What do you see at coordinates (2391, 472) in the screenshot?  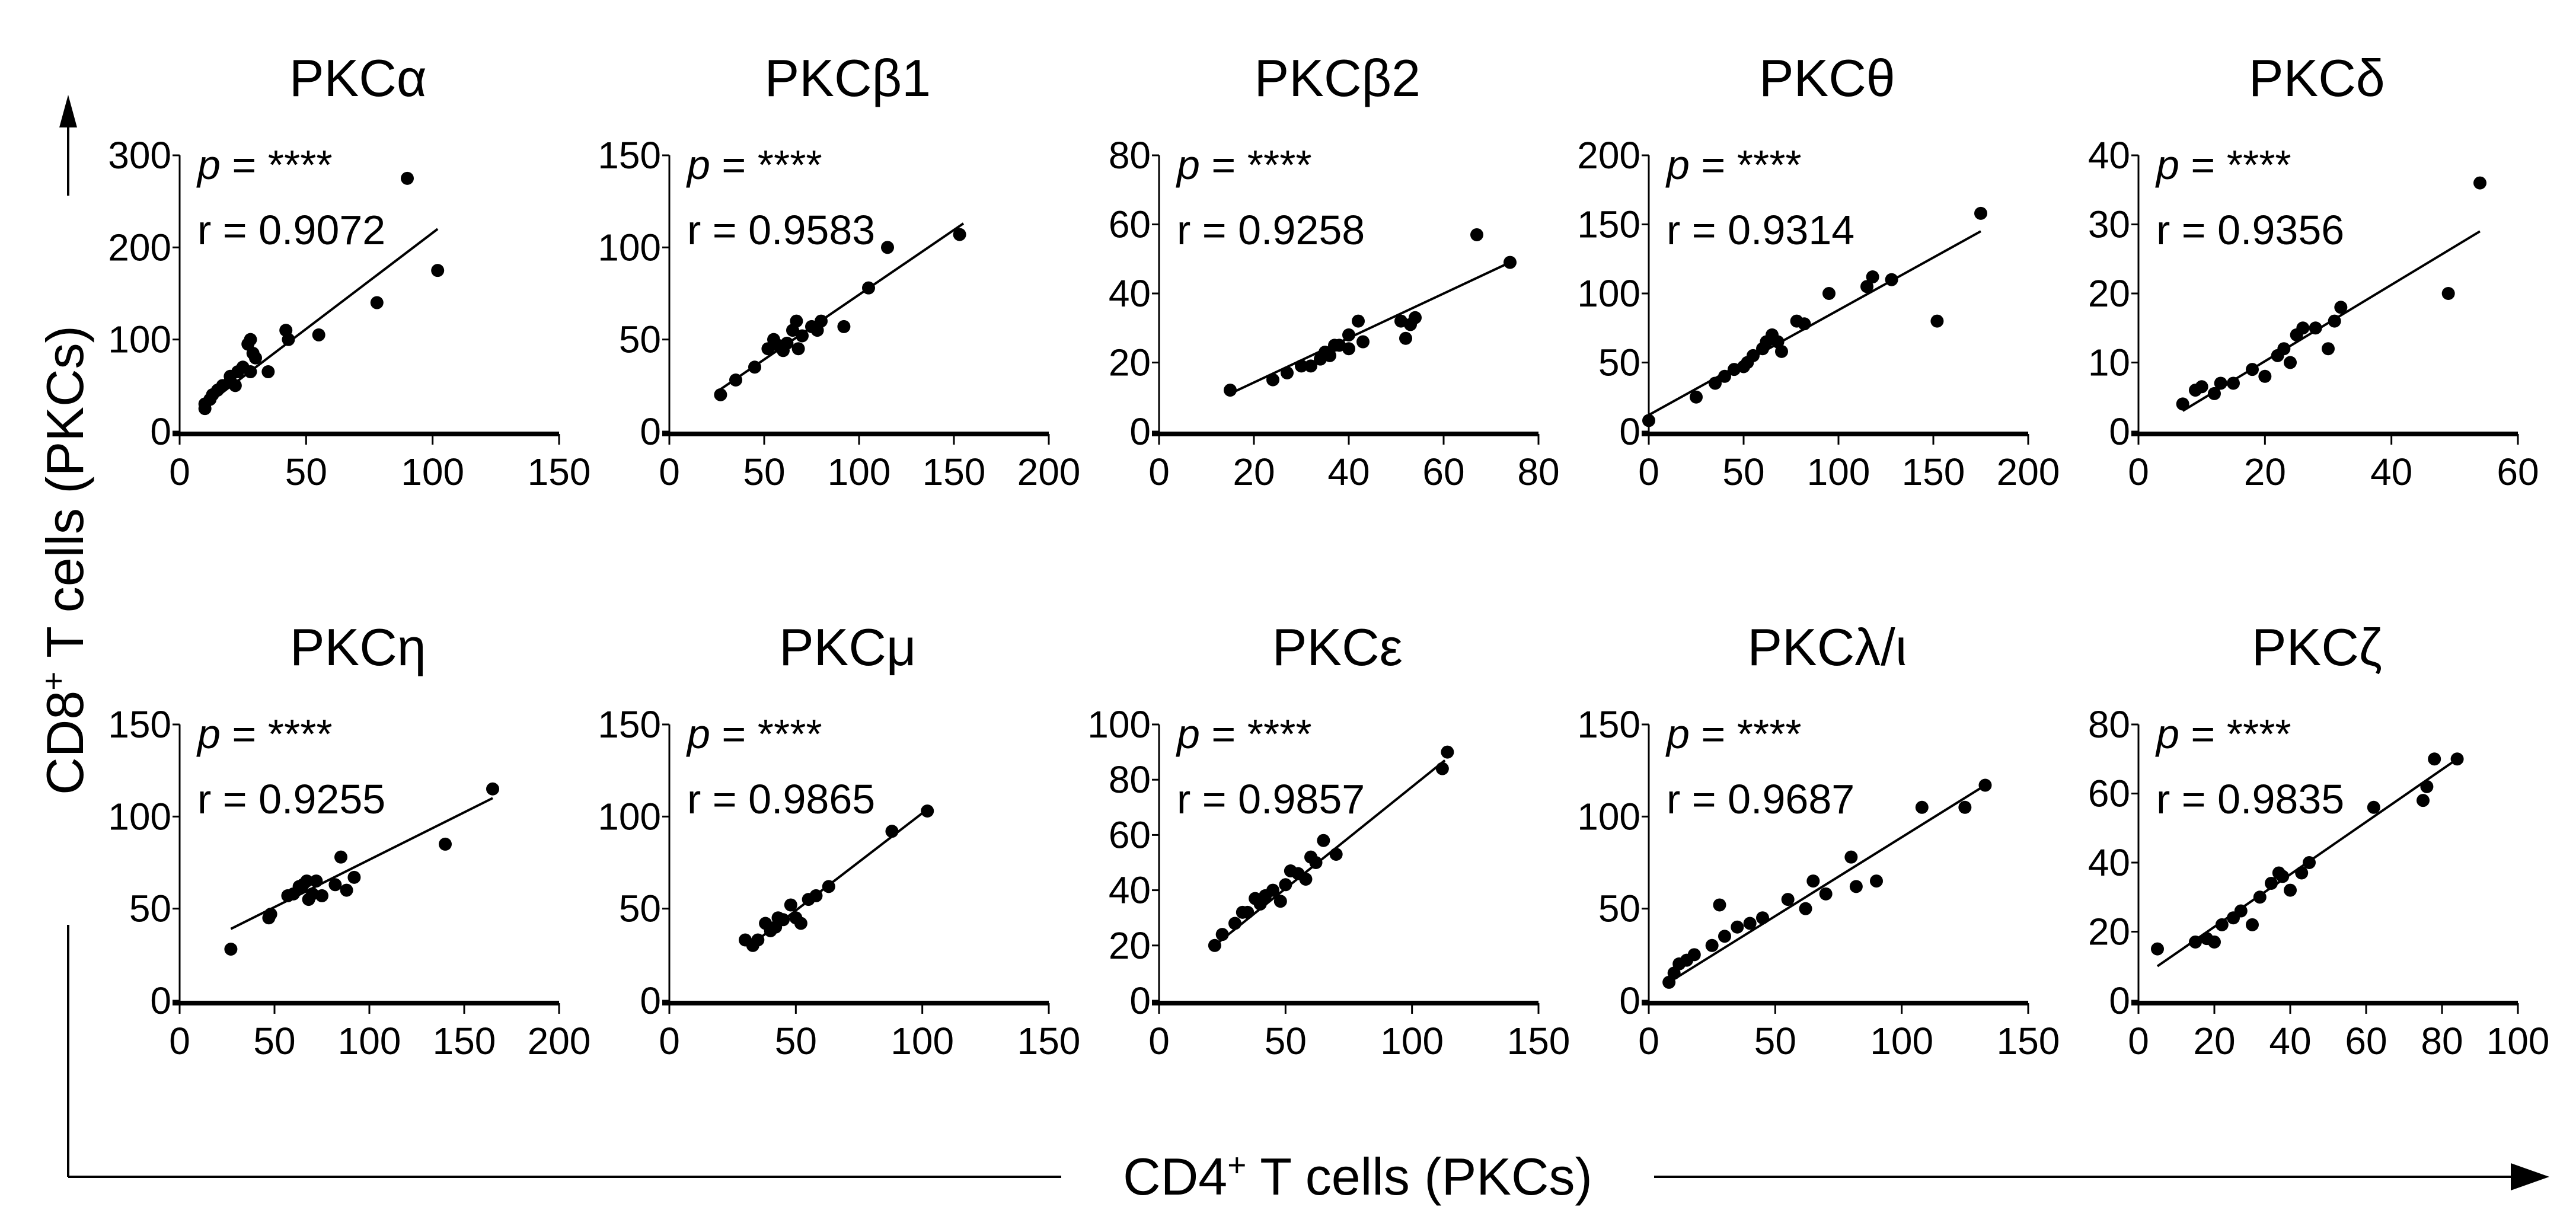 I see `x-tick-label: 40` at bounding box center [2391, 472].